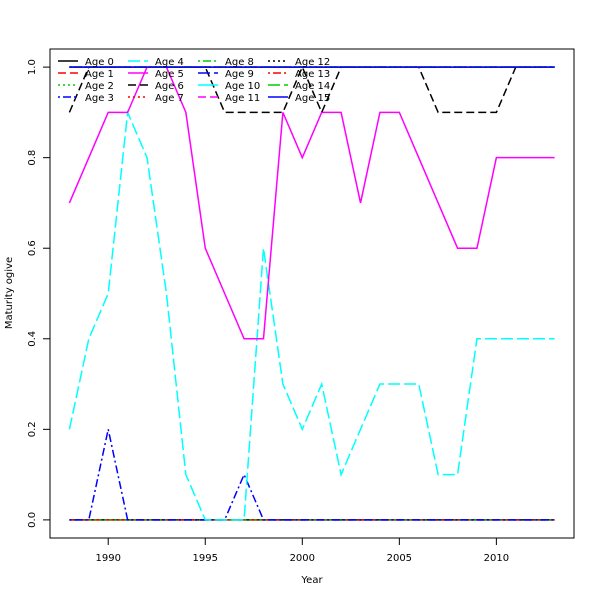  Describe the element at coordinates (32, 520) in the screenshot. I see `y-tick-label: 0.0` at that location.